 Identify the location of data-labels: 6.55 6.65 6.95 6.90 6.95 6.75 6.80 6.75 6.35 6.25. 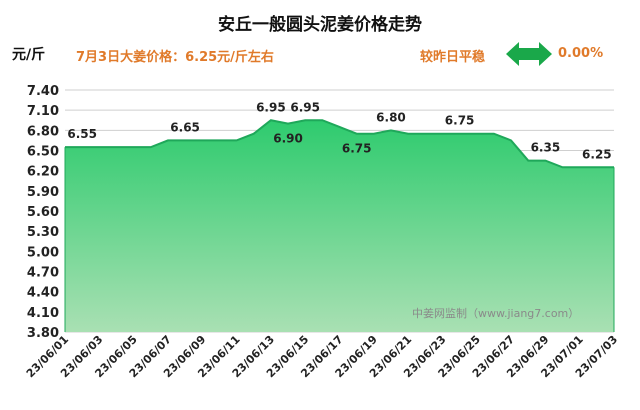
(339, 130).